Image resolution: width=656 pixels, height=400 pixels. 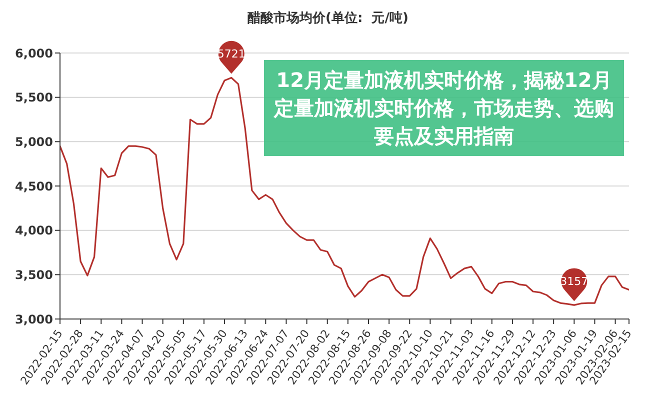 What do you see at coordinates (328, 18) in the screenshot?
I see `chart-title: 醋酸市场均价(单位: 元/吨)` at bounding box center [328, 18].